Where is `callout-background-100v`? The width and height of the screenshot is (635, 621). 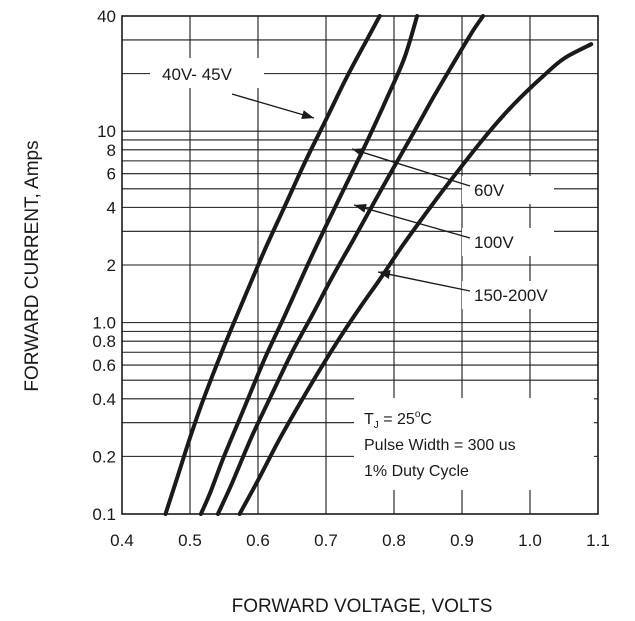
callout-background-100v is located at coordinates (508, 242).